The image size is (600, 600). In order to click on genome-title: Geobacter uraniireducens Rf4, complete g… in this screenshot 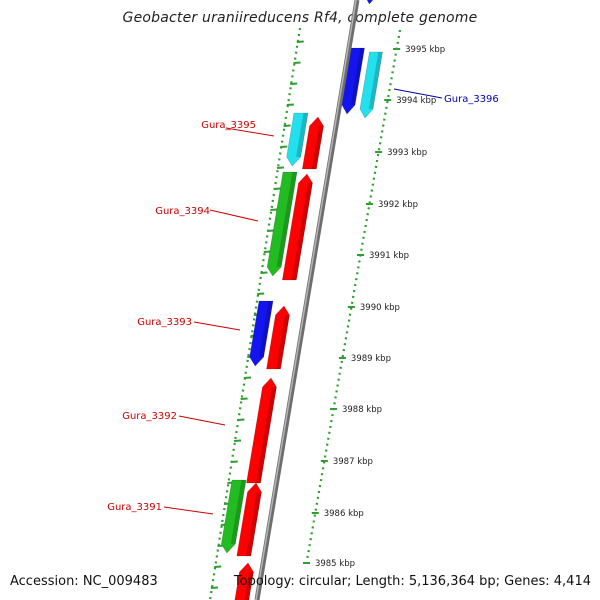, I will do `click(300, 18)`.